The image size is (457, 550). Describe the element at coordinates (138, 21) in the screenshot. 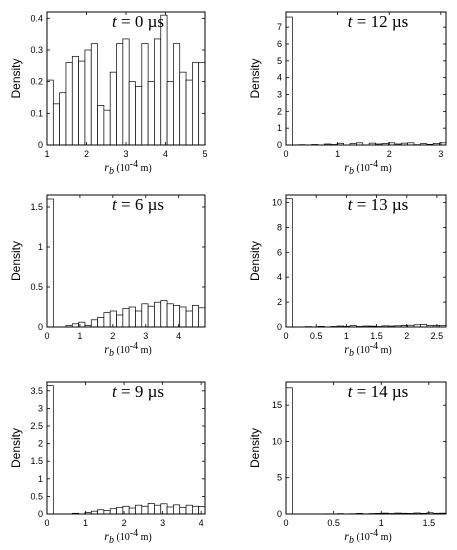

I see `chart-title: t = 0 µs` at that location.